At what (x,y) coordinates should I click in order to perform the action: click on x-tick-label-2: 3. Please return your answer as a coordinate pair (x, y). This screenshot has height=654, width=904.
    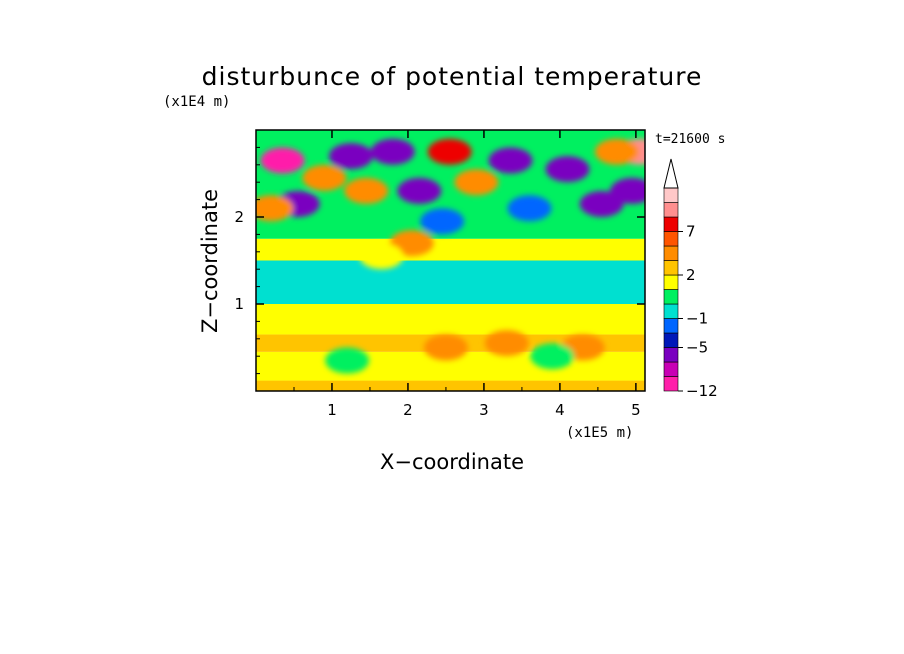
    Looking at the image, I should click on (484, 410).